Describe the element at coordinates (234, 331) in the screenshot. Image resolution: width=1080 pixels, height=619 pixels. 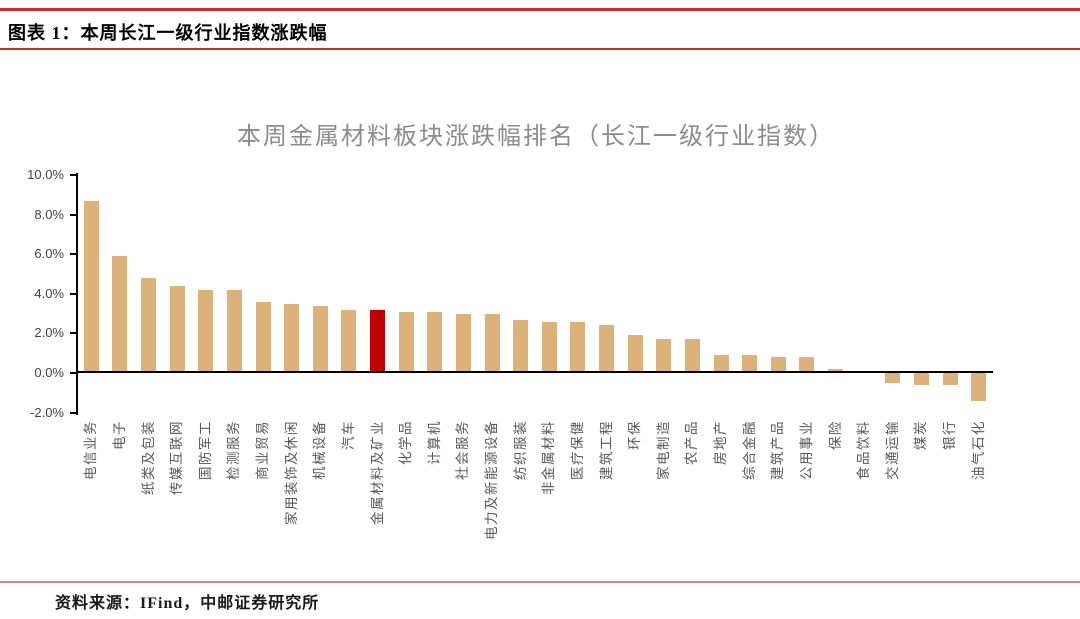
I see `bar-检测服务` at that location.